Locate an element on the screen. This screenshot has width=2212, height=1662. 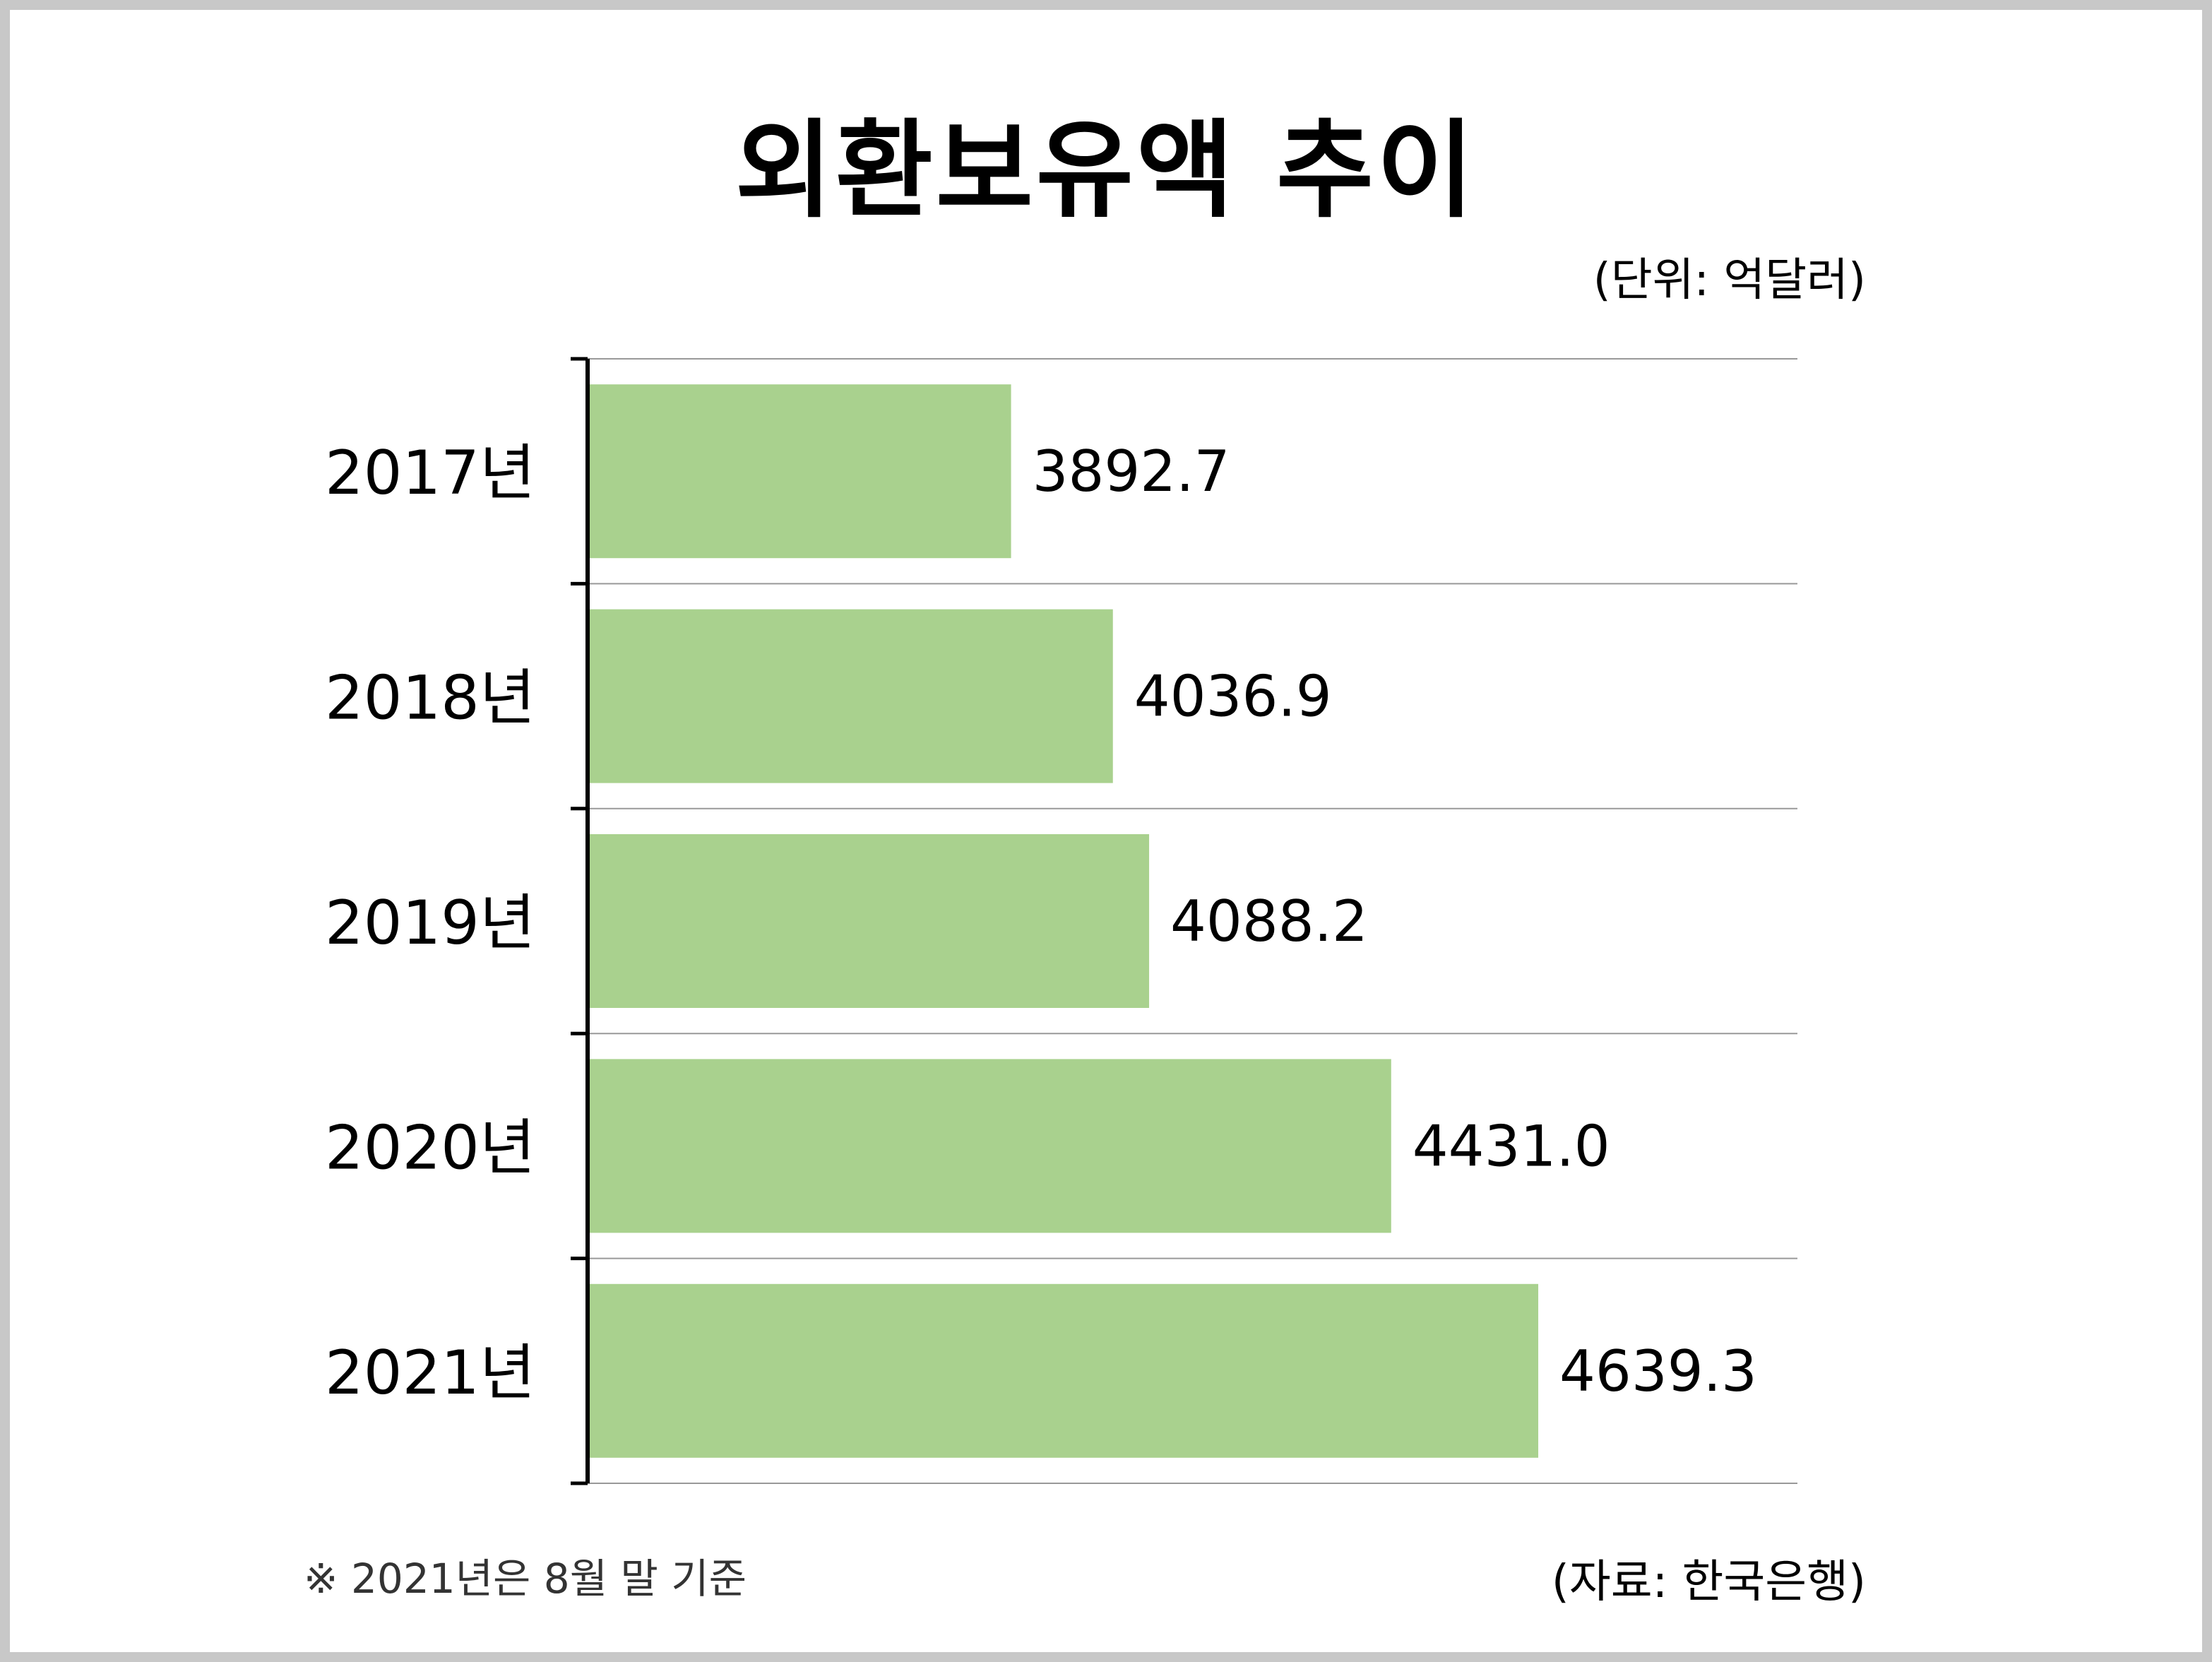
category-label: 2018년 is located at coordinates (430, 698).